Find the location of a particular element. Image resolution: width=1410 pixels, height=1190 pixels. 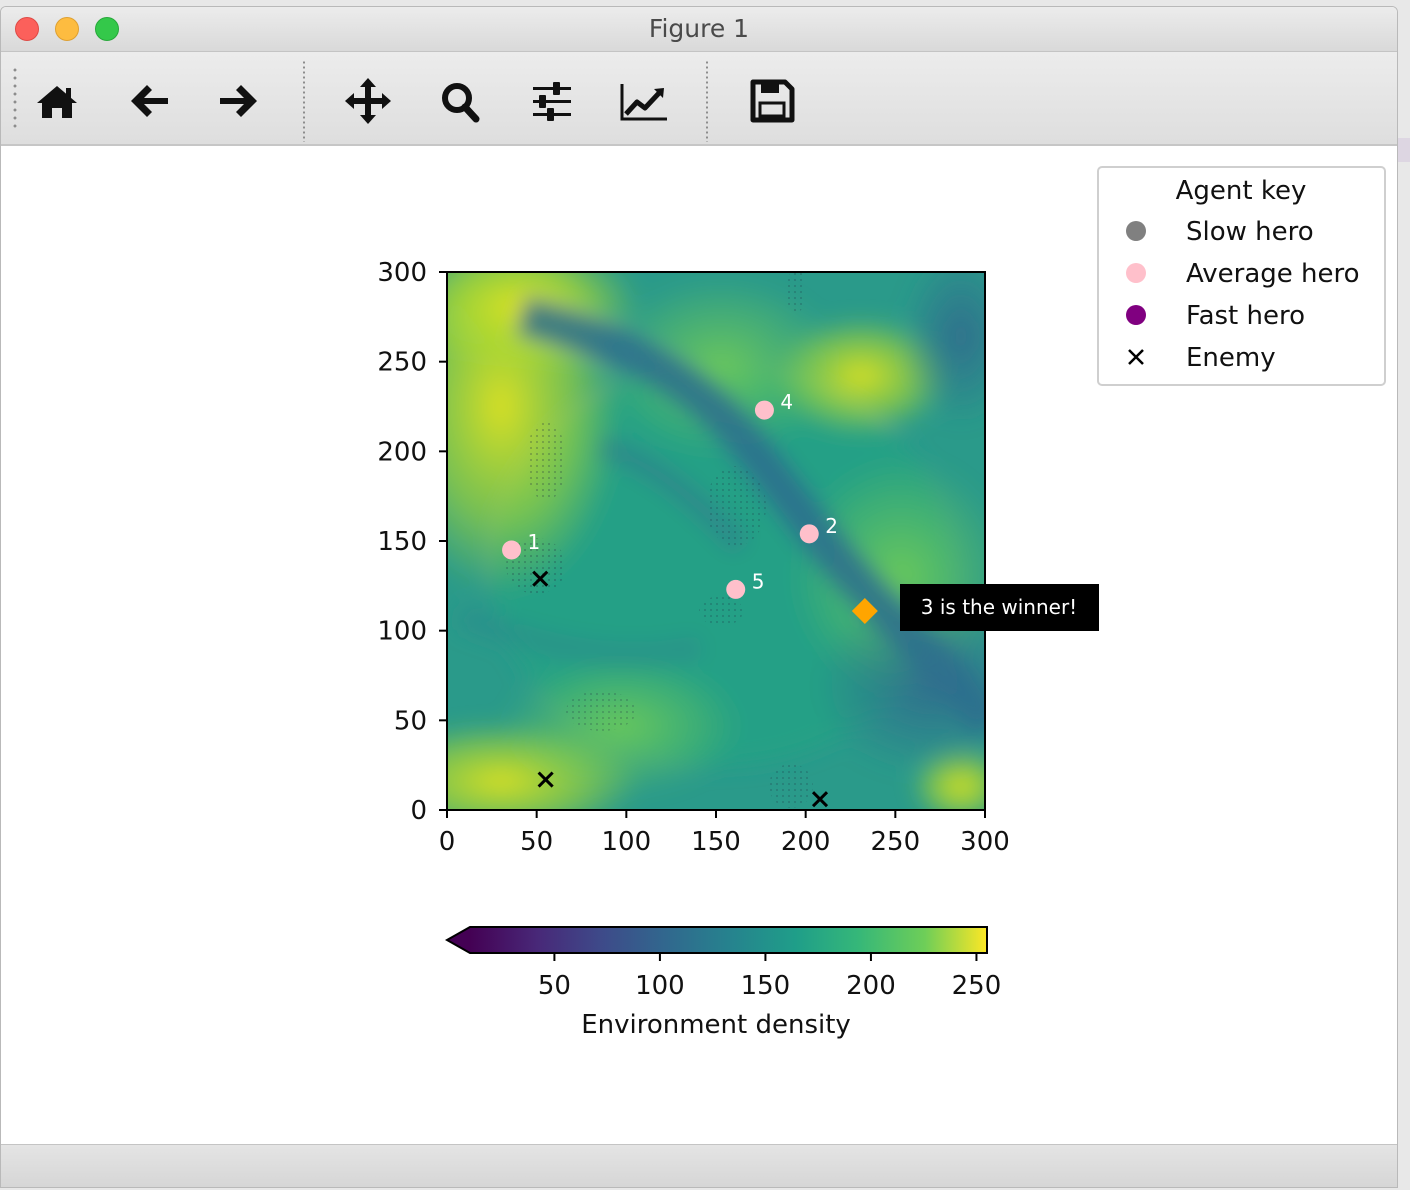

home-icon is located at coordinates (57, 102).